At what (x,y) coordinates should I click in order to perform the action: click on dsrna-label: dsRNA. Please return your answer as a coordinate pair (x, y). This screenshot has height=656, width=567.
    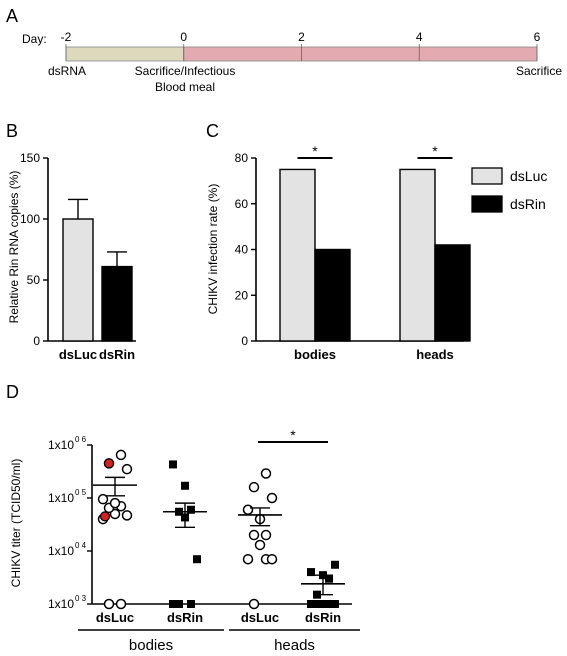
    Looking at the image, I should click on (67, 71).